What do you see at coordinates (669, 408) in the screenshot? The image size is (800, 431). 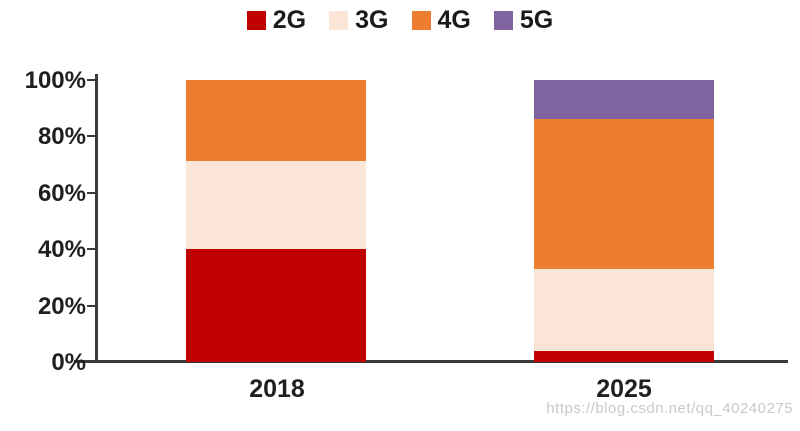 I see `watermark-url: https://blog.csdn.net/qq_40240275` at bounding box center [669, 408].